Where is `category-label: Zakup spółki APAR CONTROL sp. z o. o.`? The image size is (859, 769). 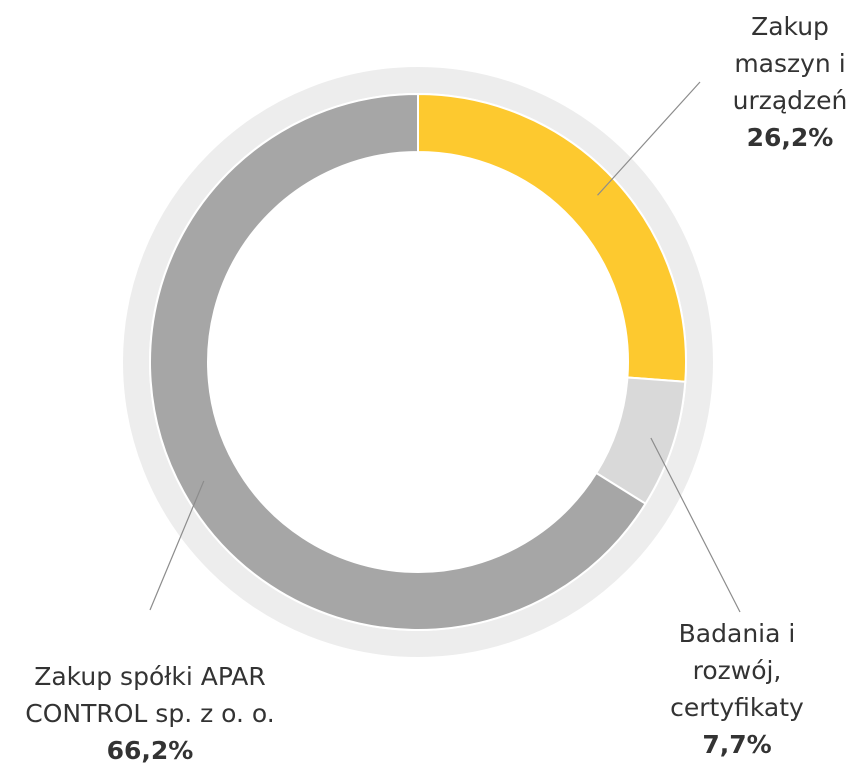
category-label: Zakup spółki APAR CONTROL sp. z o. o. is located at coordinates (150, 695).